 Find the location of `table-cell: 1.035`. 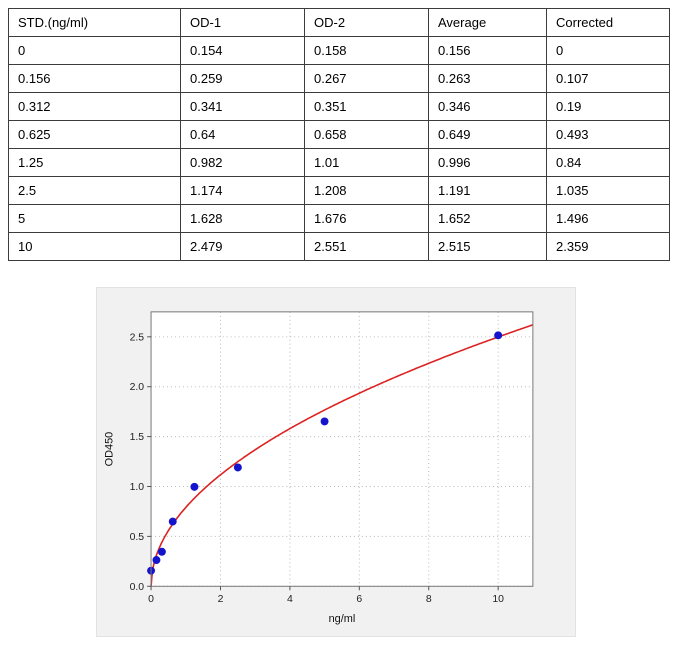

table-cell: 1.035 is located at coordinates (608, 190).